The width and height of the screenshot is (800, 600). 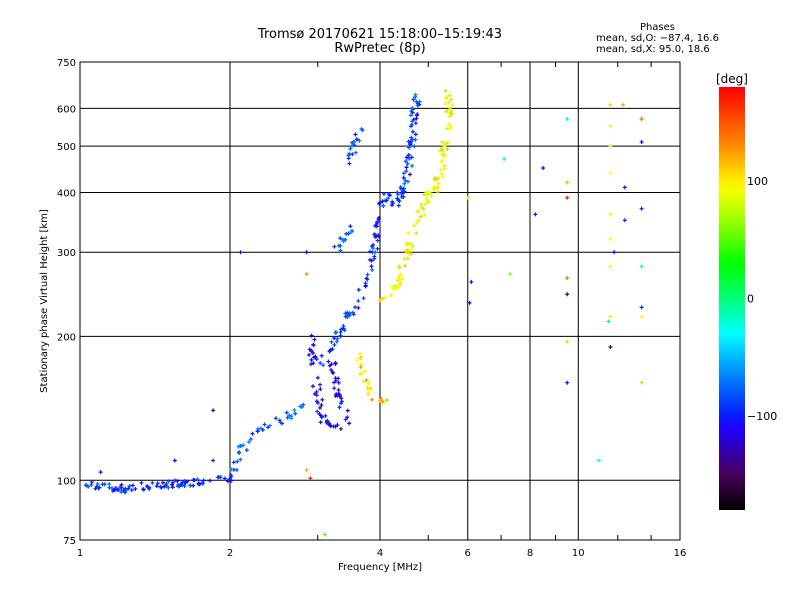 What do you see at coordinates (657, 27) in the screenshot?
I see `phase-stats-heading: Phases` at bounding box center [657, 27].